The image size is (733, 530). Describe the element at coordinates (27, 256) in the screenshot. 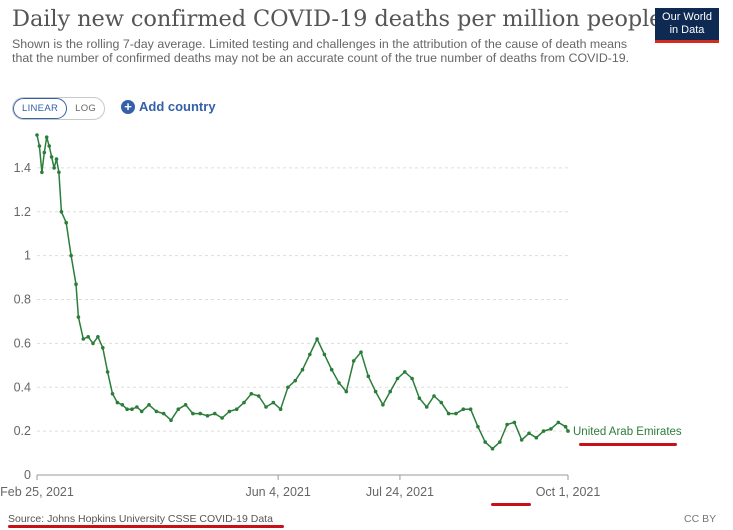

I see `y-tick-label: 1` at that location.